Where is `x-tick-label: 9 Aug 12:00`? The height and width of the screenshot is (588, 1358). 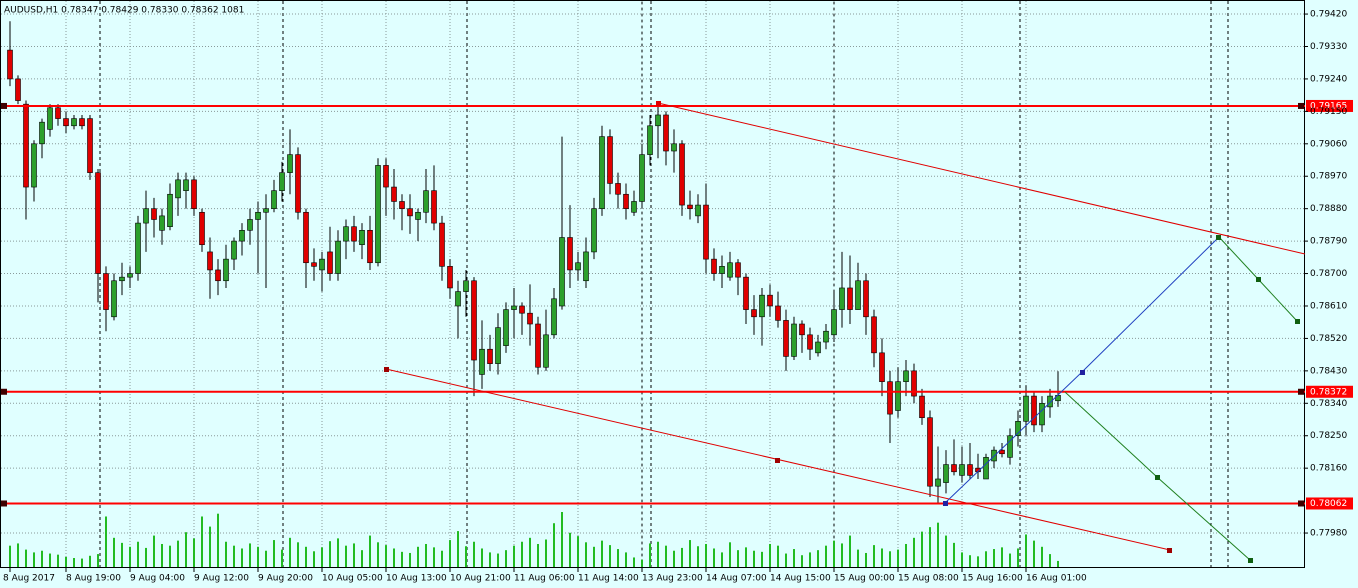
x-tick-label: 9 Aug 12:00 is located at coordinates (221, 579).